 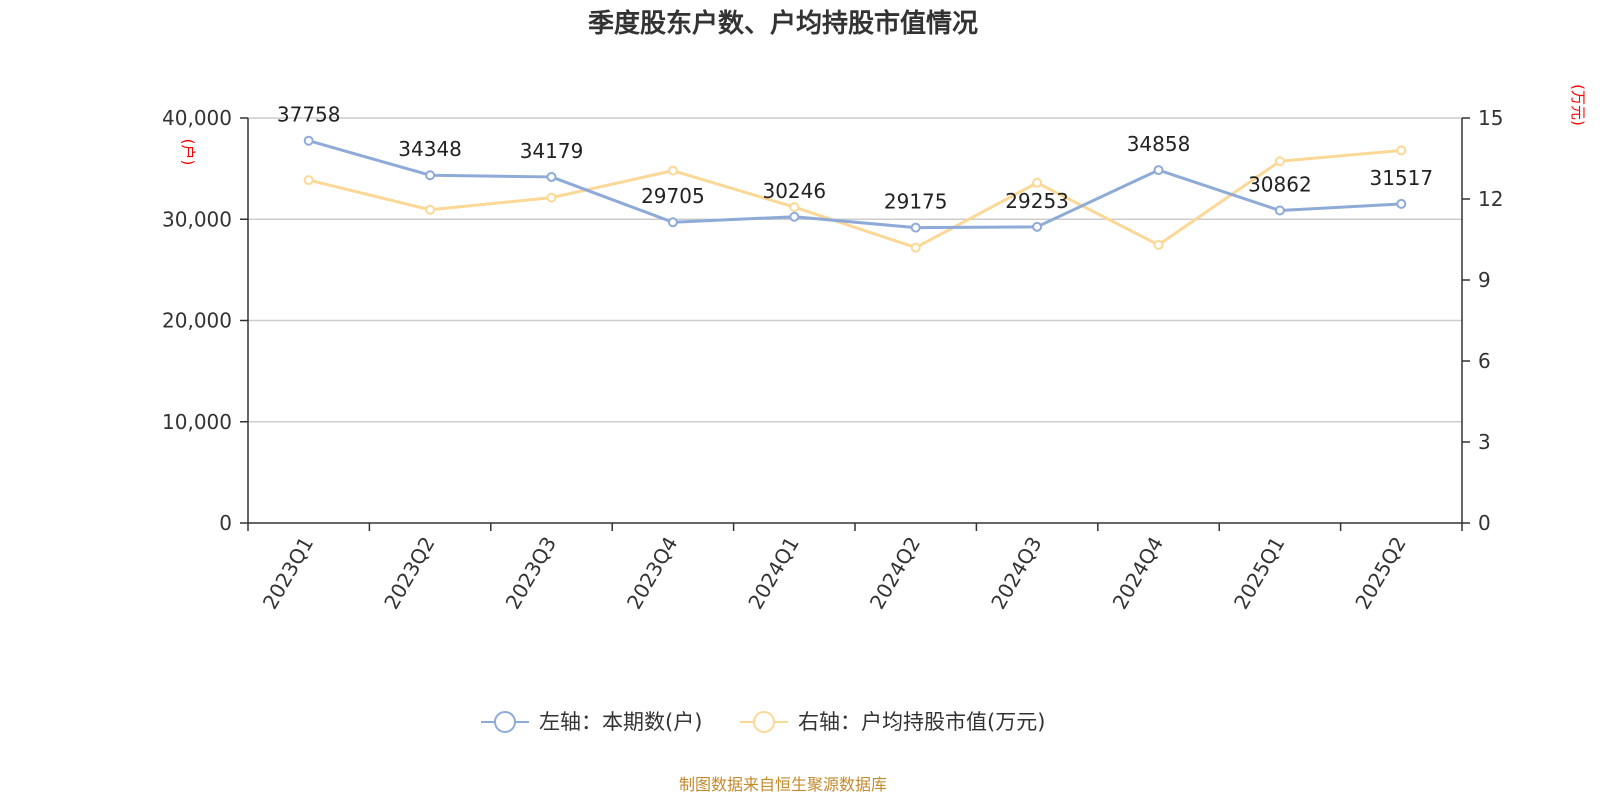 I want to click on data-label: 30246, so click(x=794, y=191).